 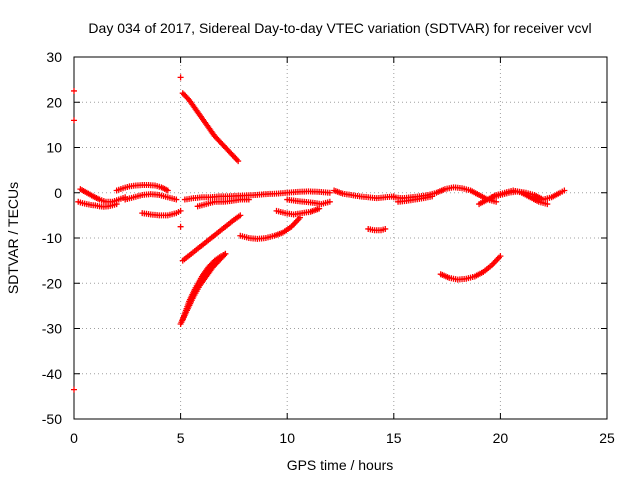 I want to click on y-tick-label: -10, so click(x=52, y=238).